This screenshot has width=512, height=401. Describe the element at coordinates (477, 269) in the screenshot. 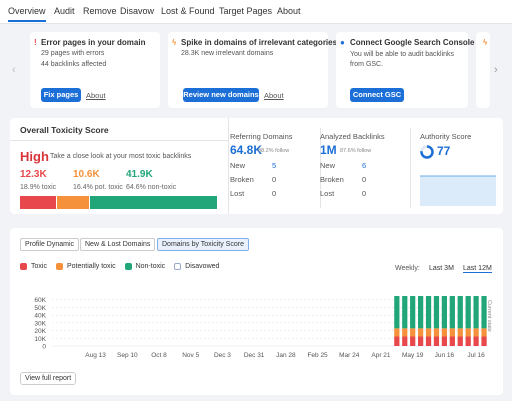

I see `period-option: Last 12M` at that location.